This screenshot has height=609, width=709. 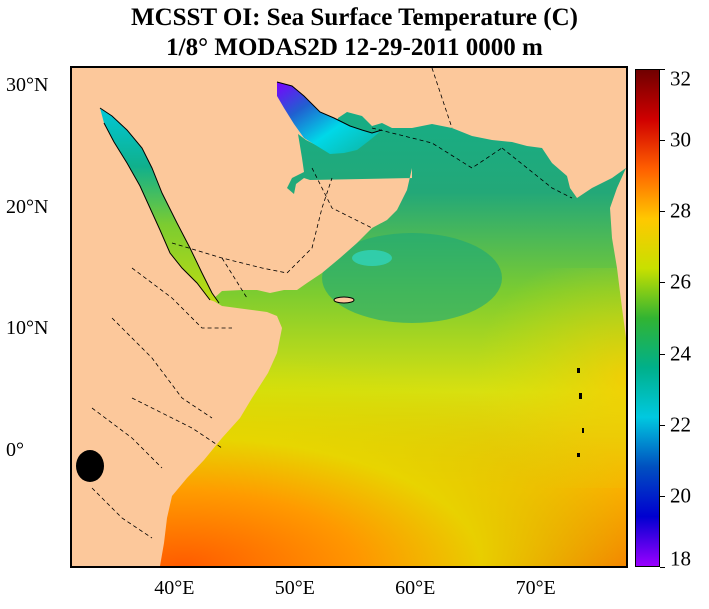 What do you see at coordinates (27, 206) in the screenshot?
I see `y-tick-label: 20°N` at bounding box center [27, 206].